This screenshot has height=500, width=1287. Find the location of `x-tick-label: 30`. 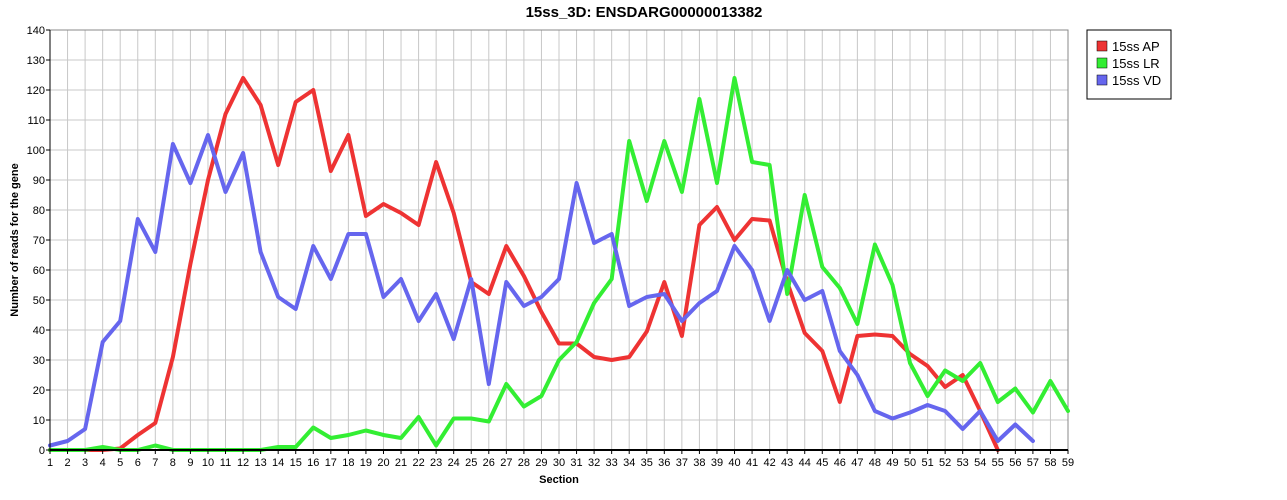

x-tick-label: 30 is located at coordinates (559, 463).